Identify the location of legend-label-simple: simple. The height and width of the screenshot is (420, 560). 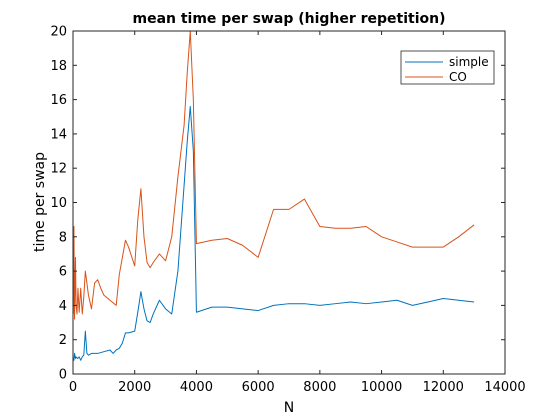
(469, 62).